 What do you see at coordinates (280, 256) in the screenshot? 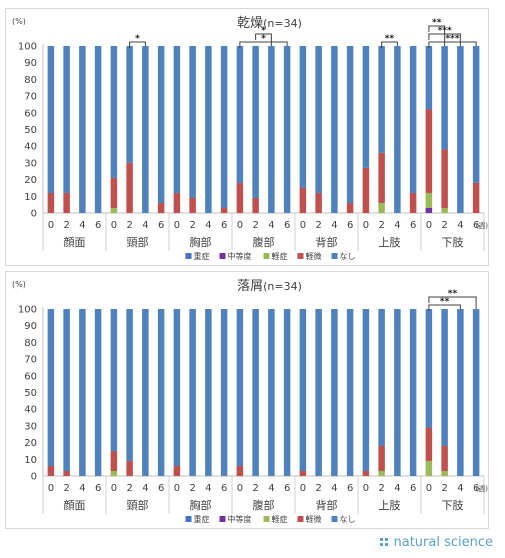
I see `legend-label: 軽症` at bounding box center [280, 256].